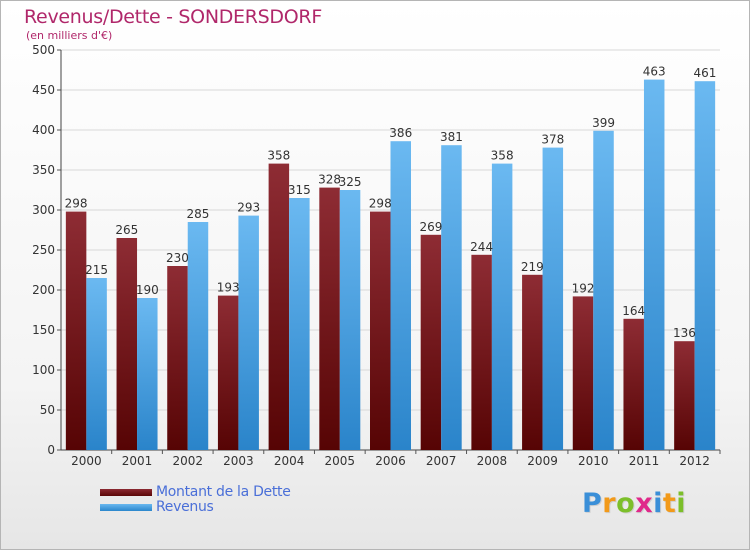 The height and width of the screenshot is (550, 750). Describe the element at coordinates (228, 372) in the screenshot. I see `bar-debt-2003` at that location.